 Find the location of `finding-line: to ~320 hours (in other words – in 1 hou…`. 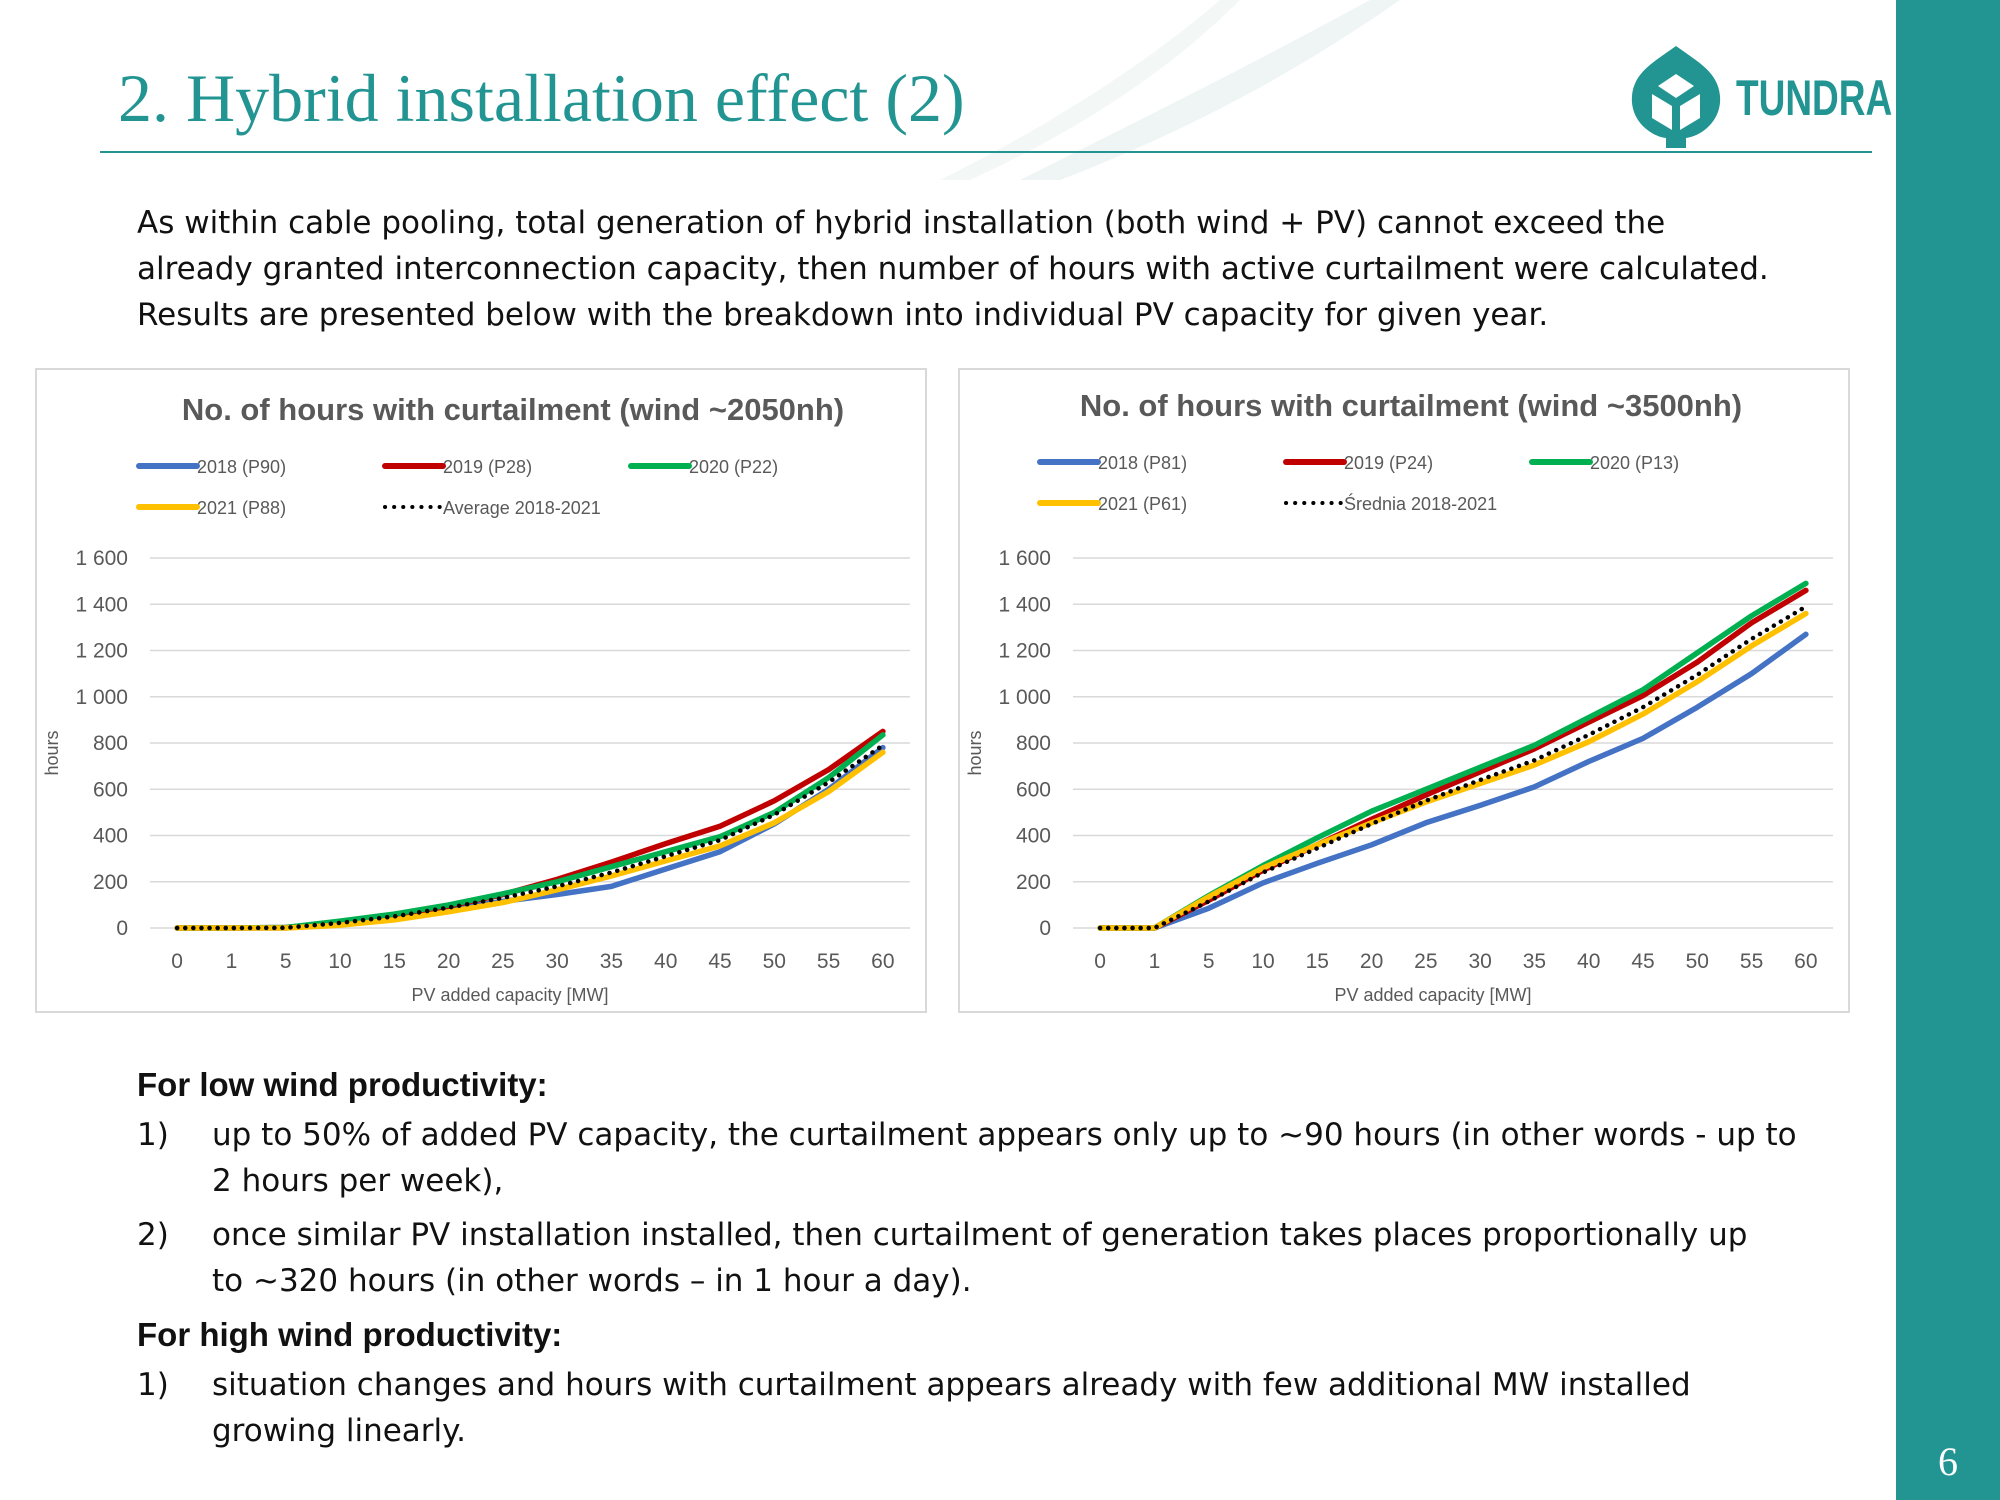

finding-line: to ~320 hours (in other words – in 1 hou… is located at coordinates (592, 1281).